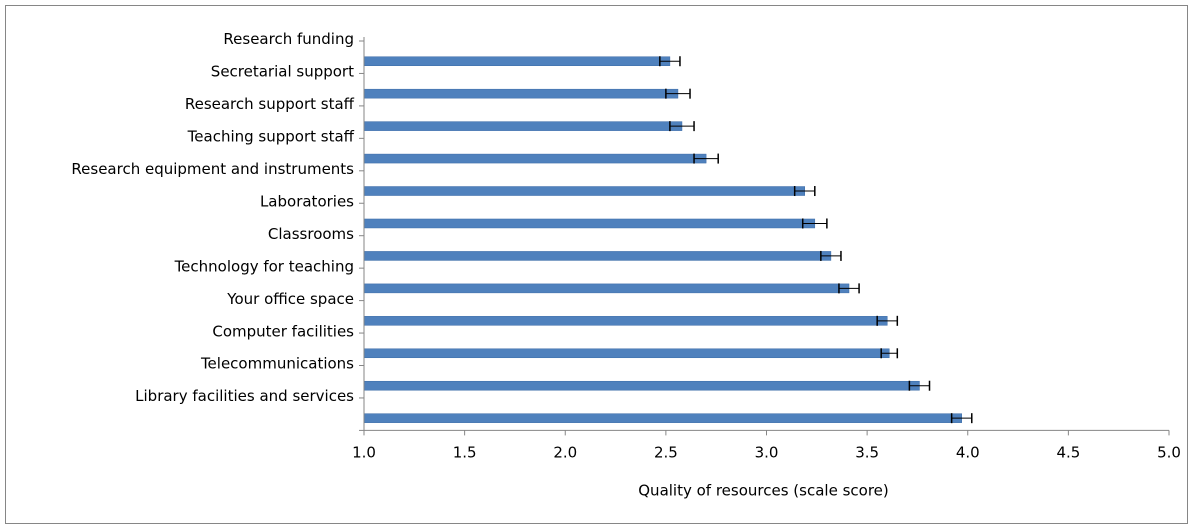  What do you see at coordinates (666, 452) in the screenshot?
I see `x-tick-label: 2.5` at bounding box center [666, 452].